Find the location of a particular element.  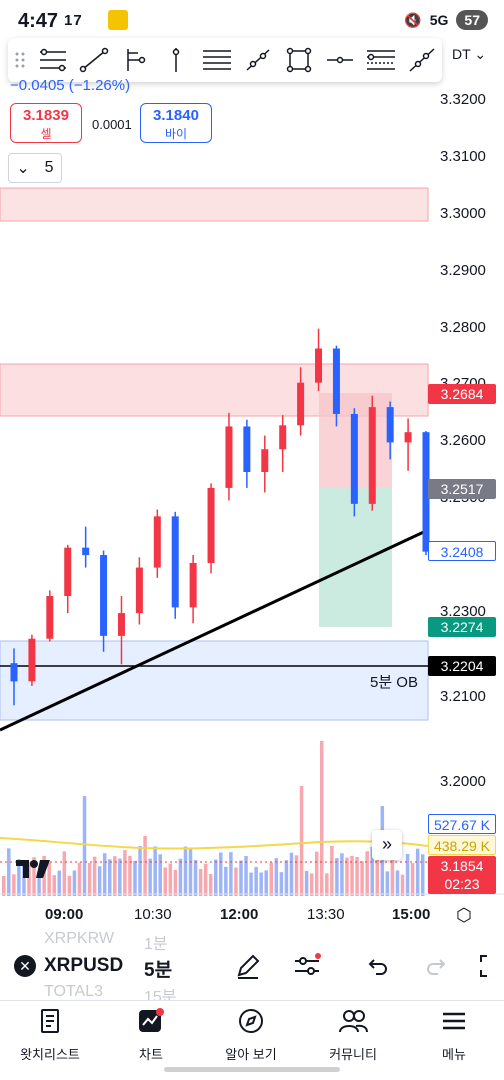

community-icon is located at coordinates (353, 1021).